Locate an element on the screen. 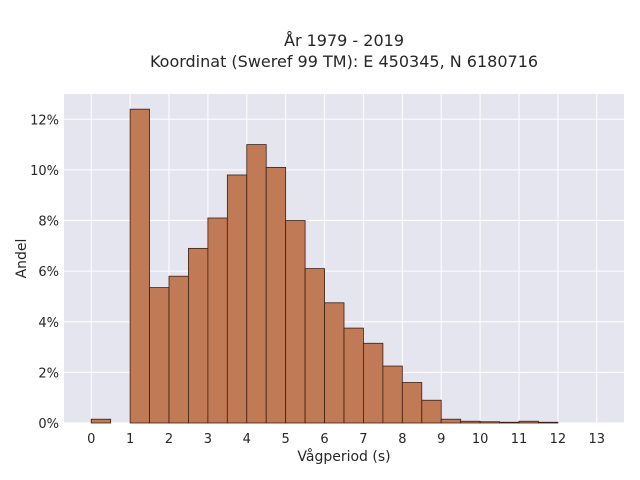 The height and width of the screenshot is (480, 640). x-tick-label: 10 is located at coordinates (480, 439).